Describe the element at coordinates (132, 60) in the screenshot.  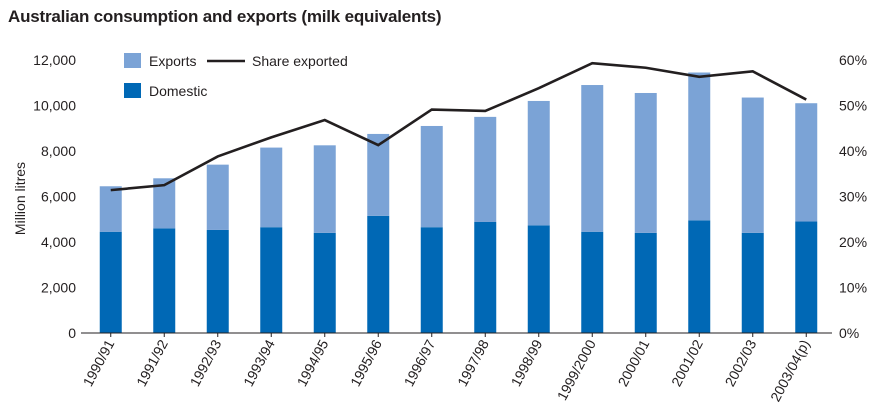
I see `legend-swatch-exports` at that location.